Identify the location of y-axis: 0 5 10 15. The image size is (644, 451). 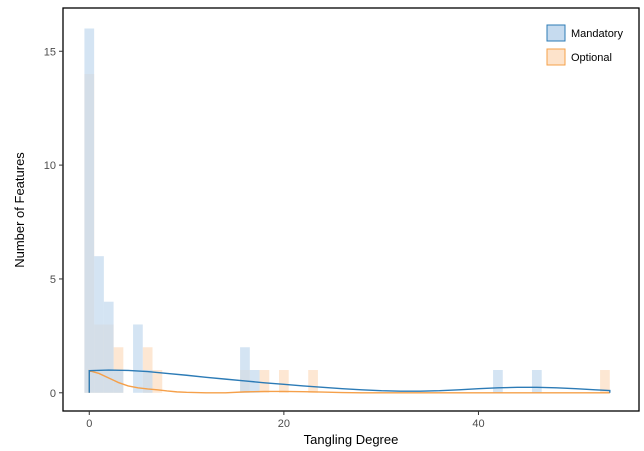
(53, 223).